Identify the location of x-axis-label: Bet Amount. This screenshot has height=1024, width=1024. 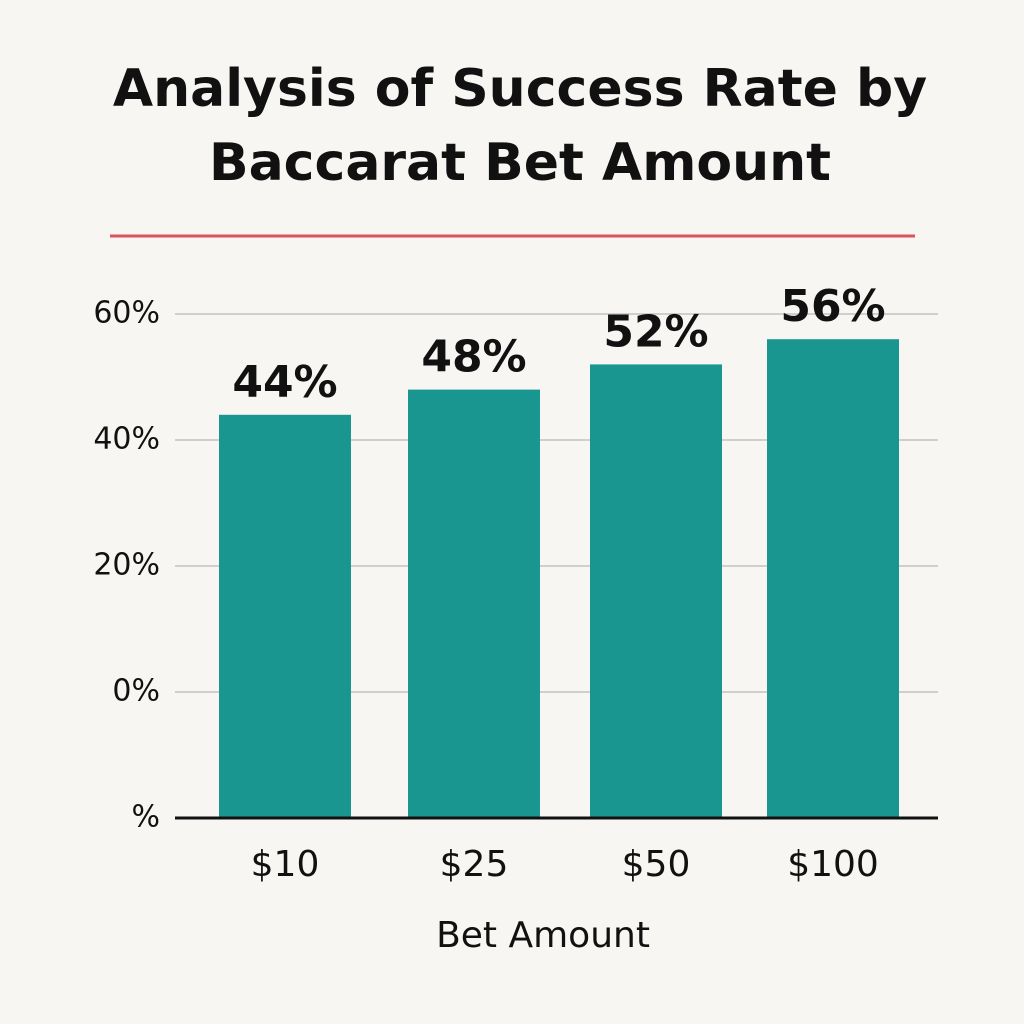
(543, 935).